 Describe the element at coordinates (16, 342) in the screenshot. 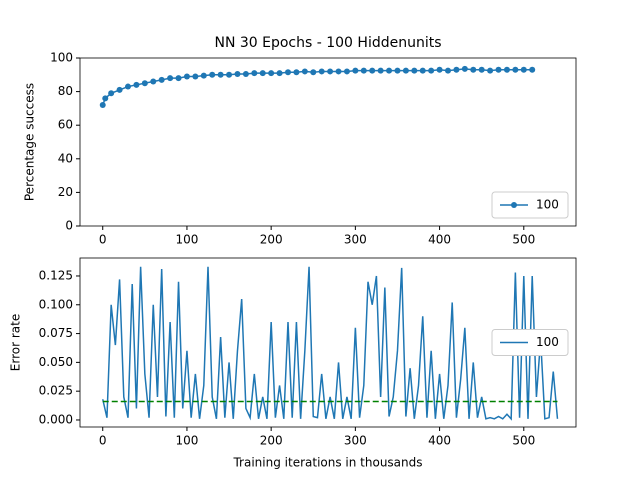

I see `y-axis-label: Error rate` at that location.